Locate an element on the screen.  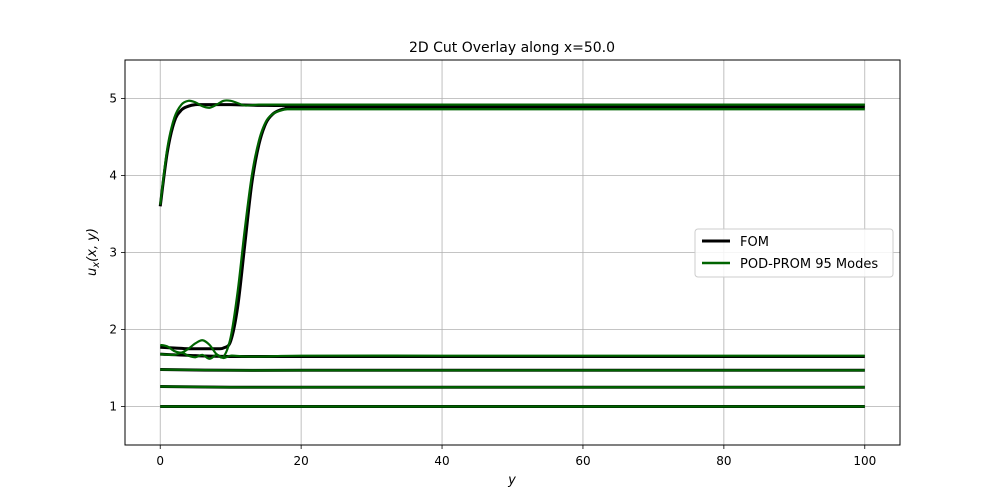
y-tick-label: 2 is located at coordinates (113, 330).